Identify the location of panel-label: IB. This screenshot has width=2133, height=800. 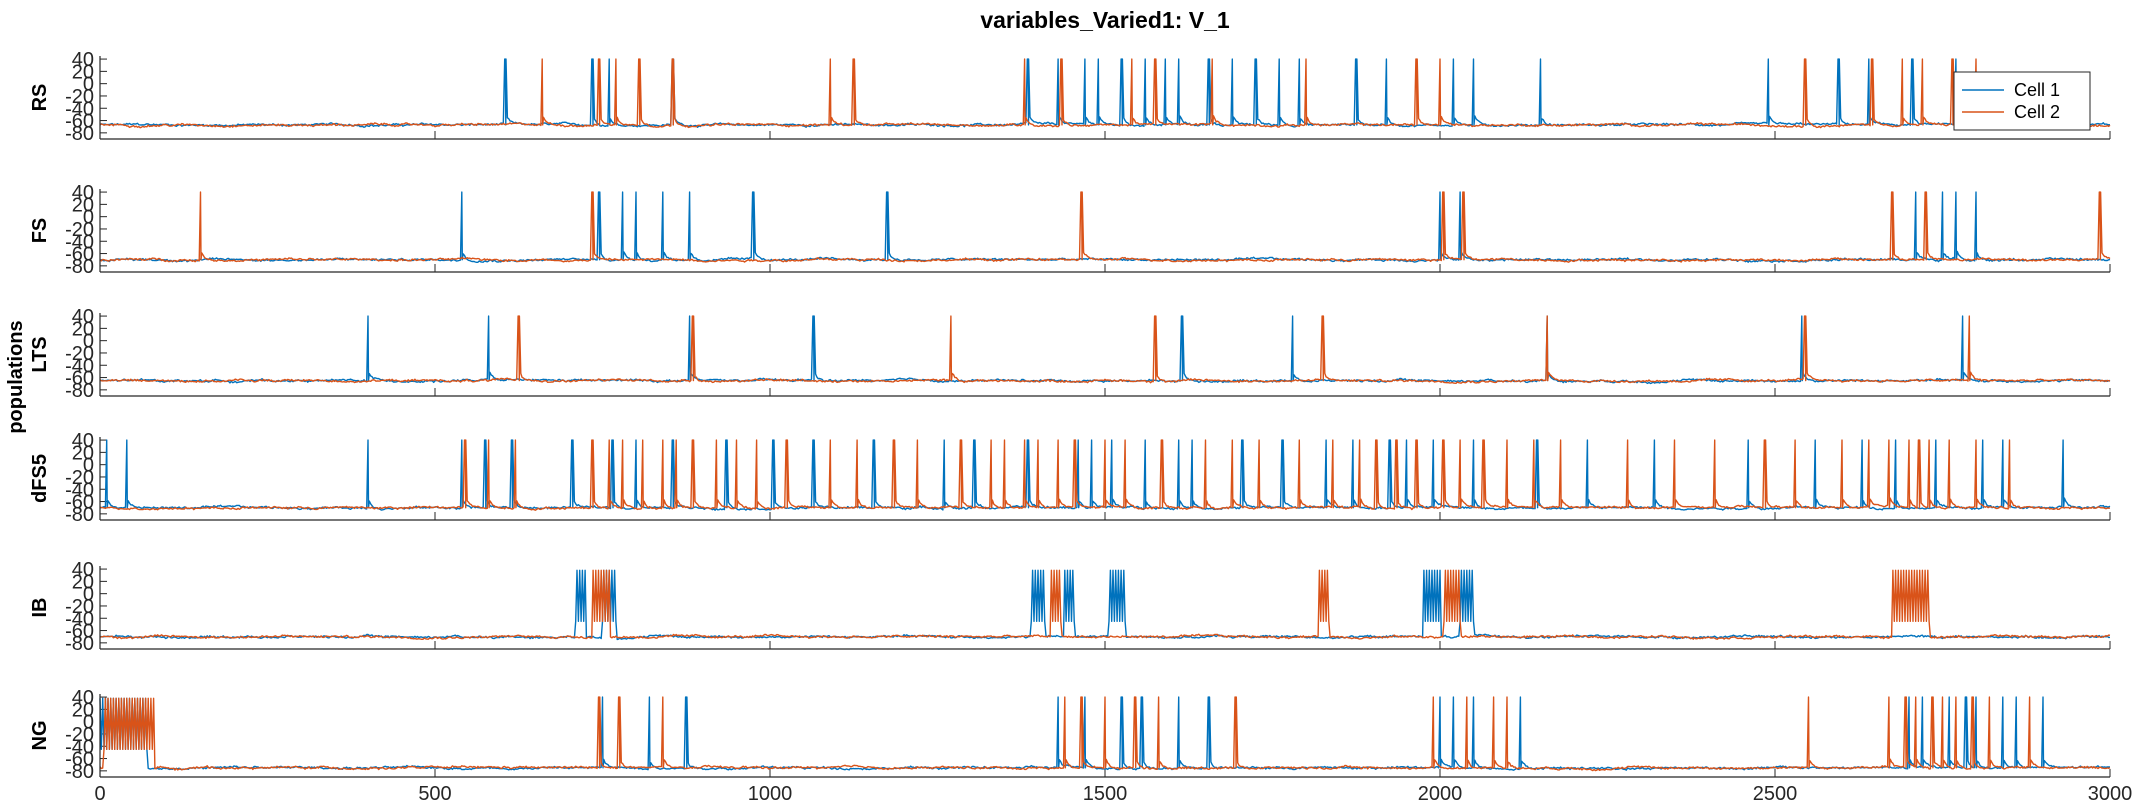
(40, 608).